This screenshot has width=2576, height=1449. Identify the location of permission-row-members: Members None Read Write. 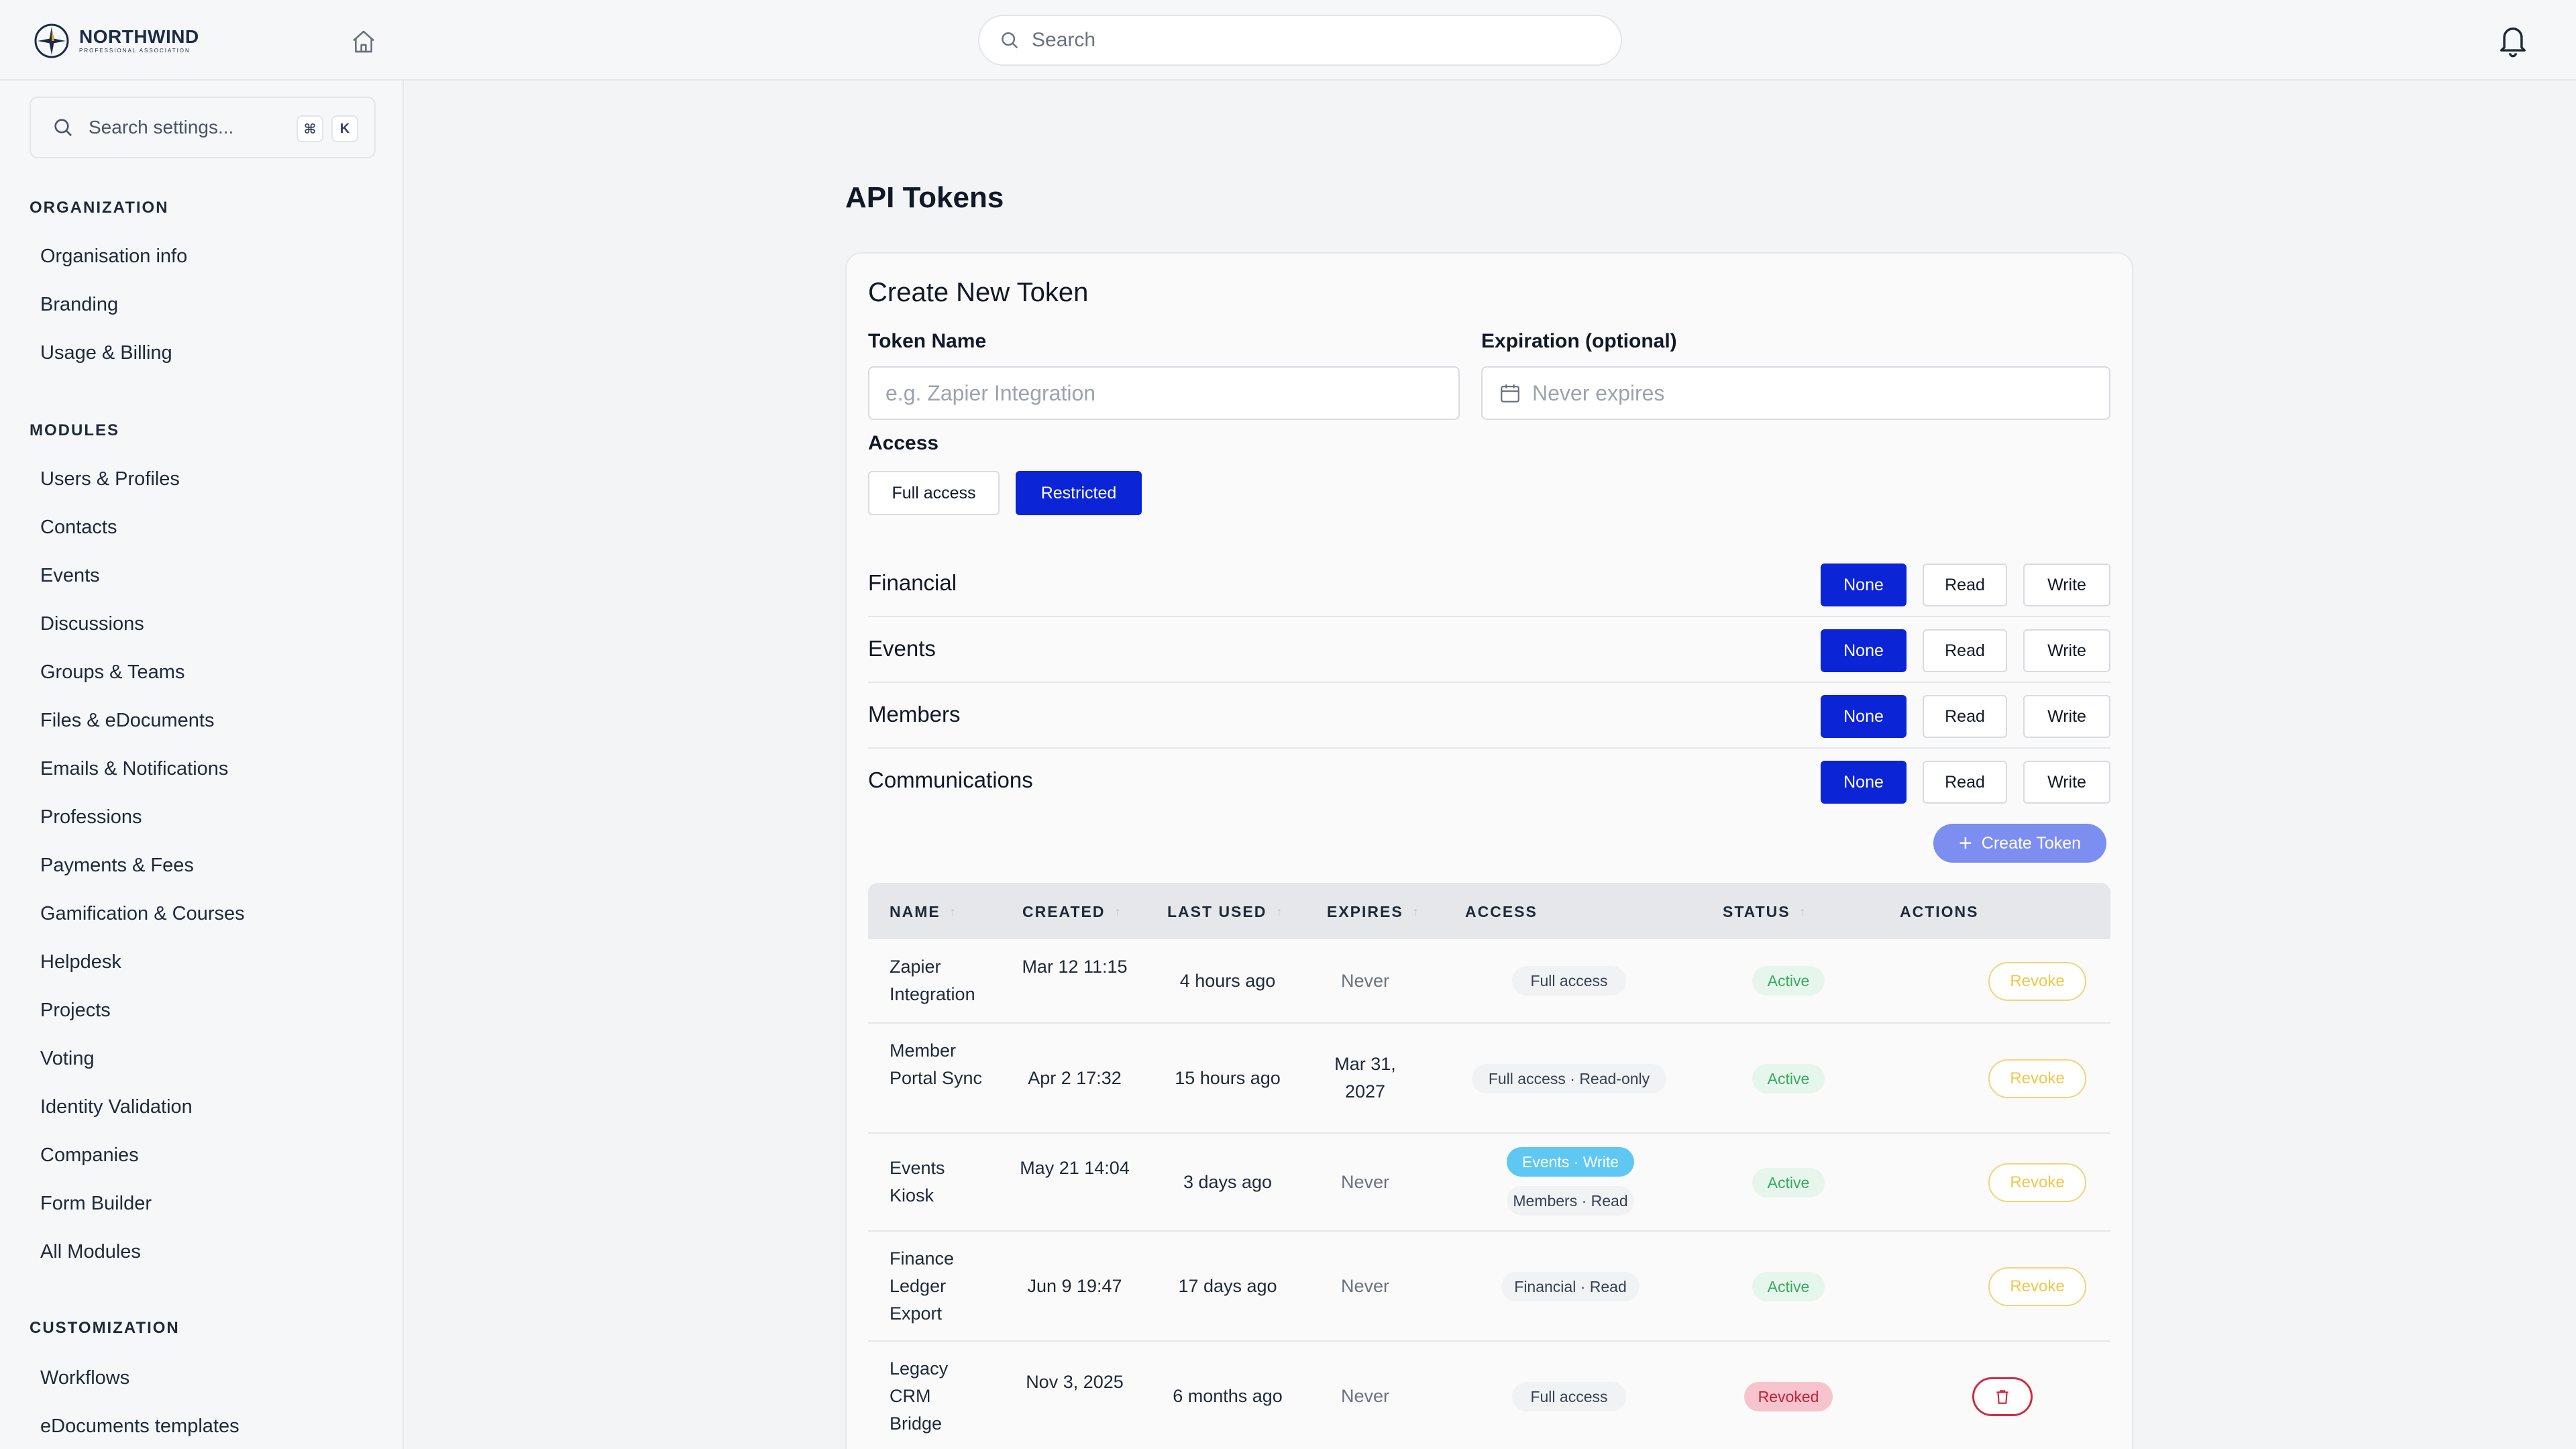
(1489, 716).